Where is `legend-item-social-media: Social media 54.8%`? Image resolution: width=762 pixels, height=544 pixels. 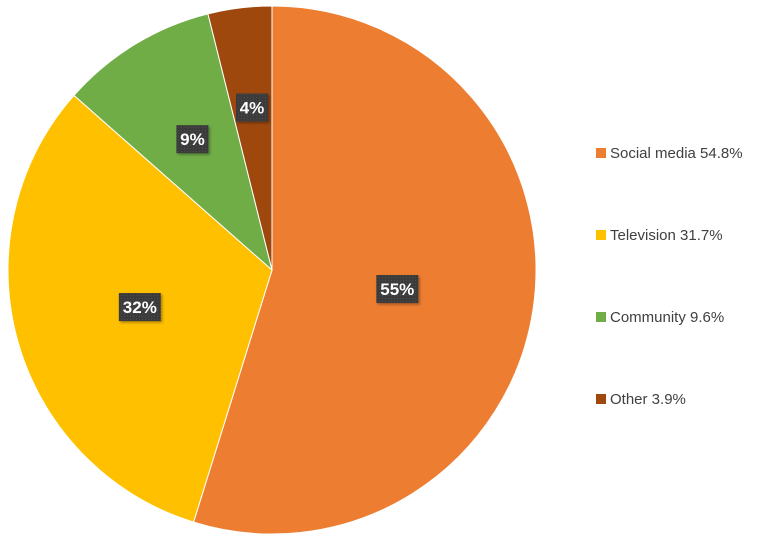
legend-item-social-media: Social media 54.8% is located at coordinates (669, 153).